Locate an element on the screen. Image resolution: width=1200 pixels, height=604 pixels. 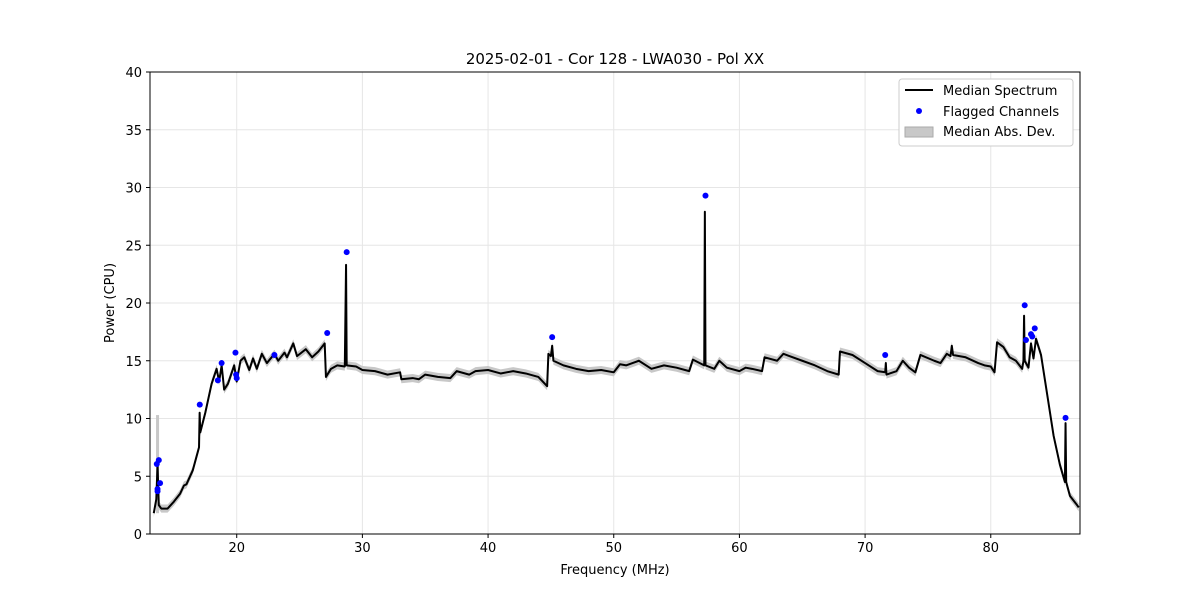
chart-title: 2025-02-01 - Cor 128 - LWA030 - Pol XX is located at coordinates (615, 59).